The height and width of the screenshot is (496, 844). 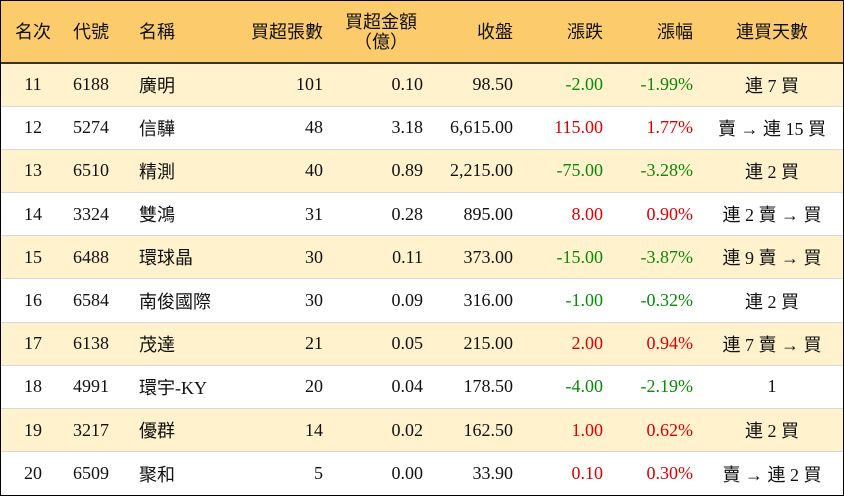 What do you see at coordinates (566, 300) in the screenshot?
I see `table-cell: -1.00` at bounding box center [566, 300].